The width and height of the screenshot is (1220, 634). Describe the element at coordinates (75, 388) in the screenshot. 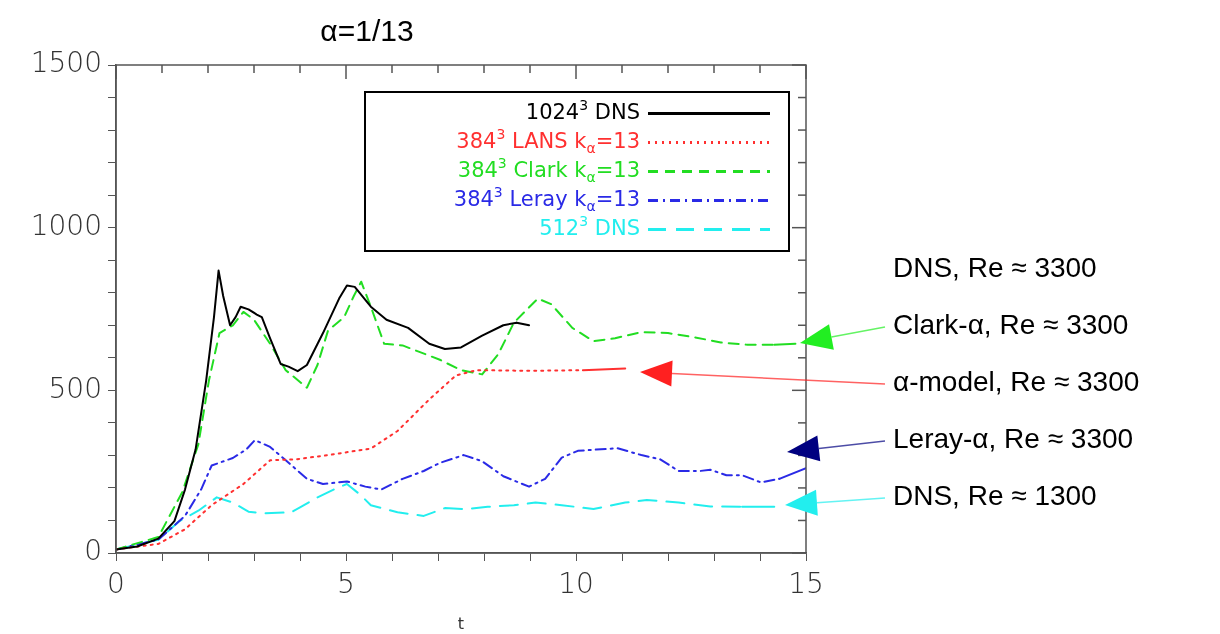

I see `y-tick-label: 500` at that location.